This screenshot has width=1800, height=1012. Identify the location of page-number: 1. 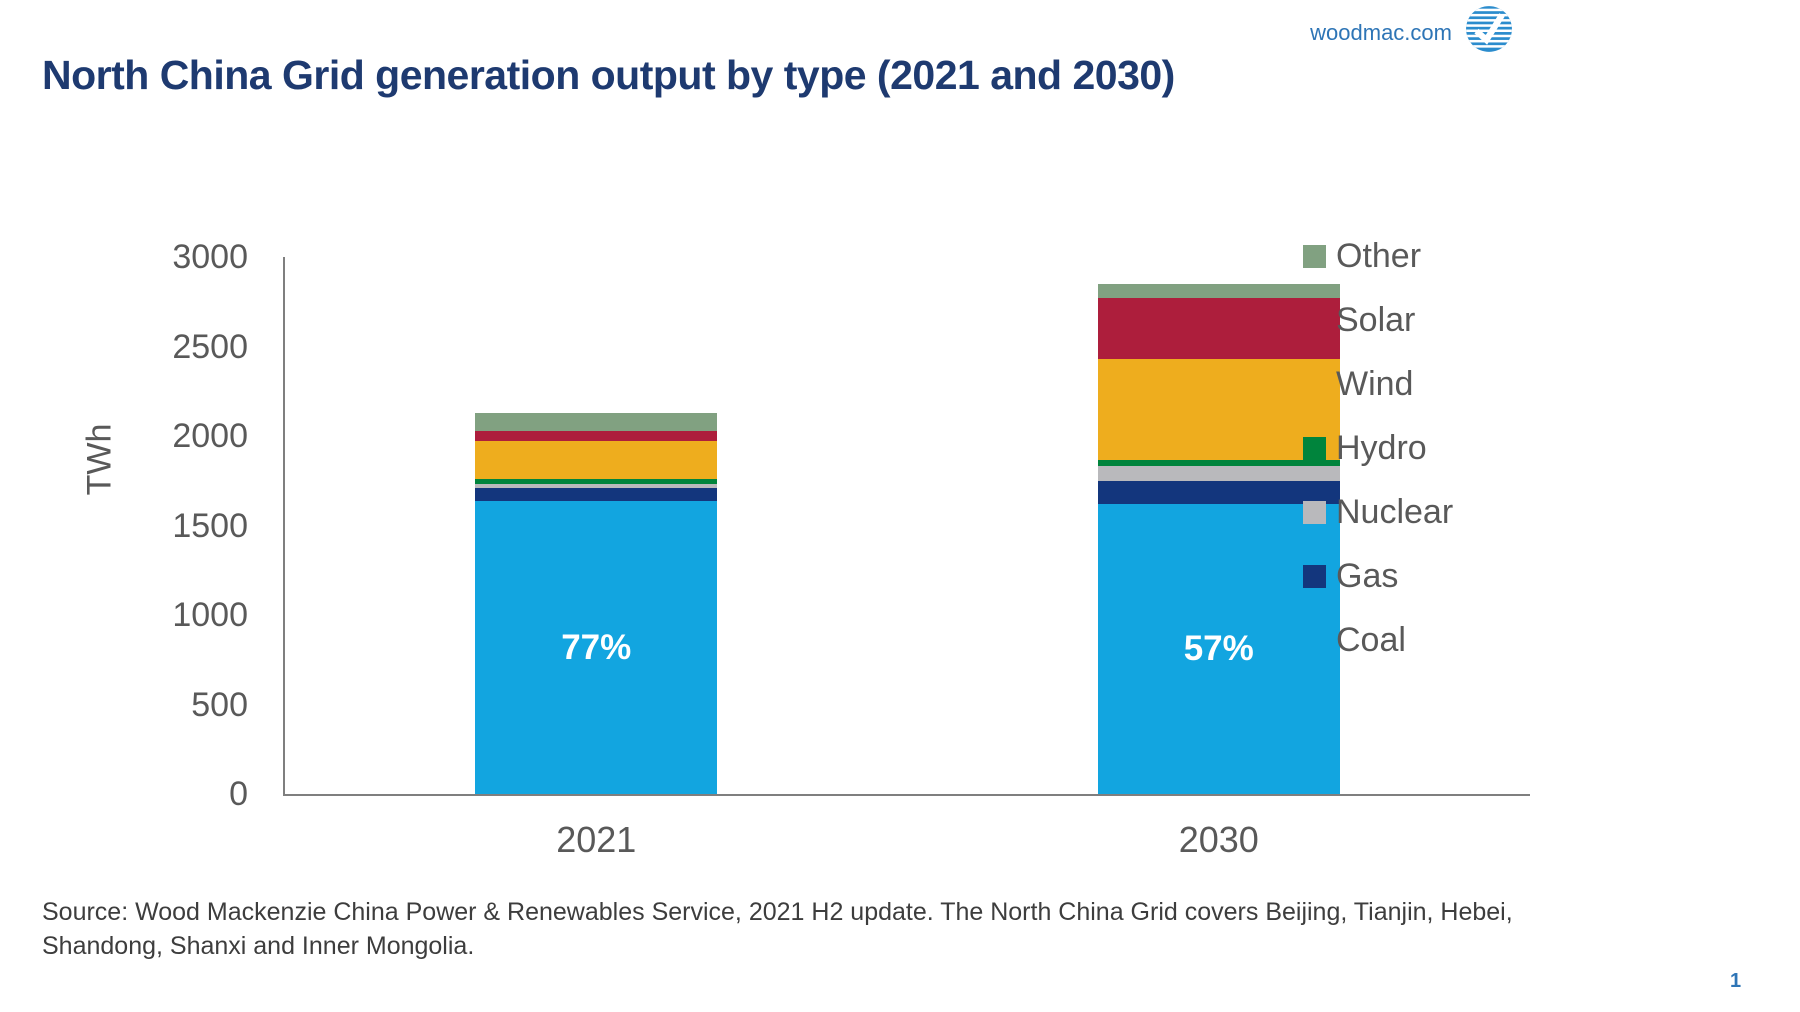
(1736, 981).